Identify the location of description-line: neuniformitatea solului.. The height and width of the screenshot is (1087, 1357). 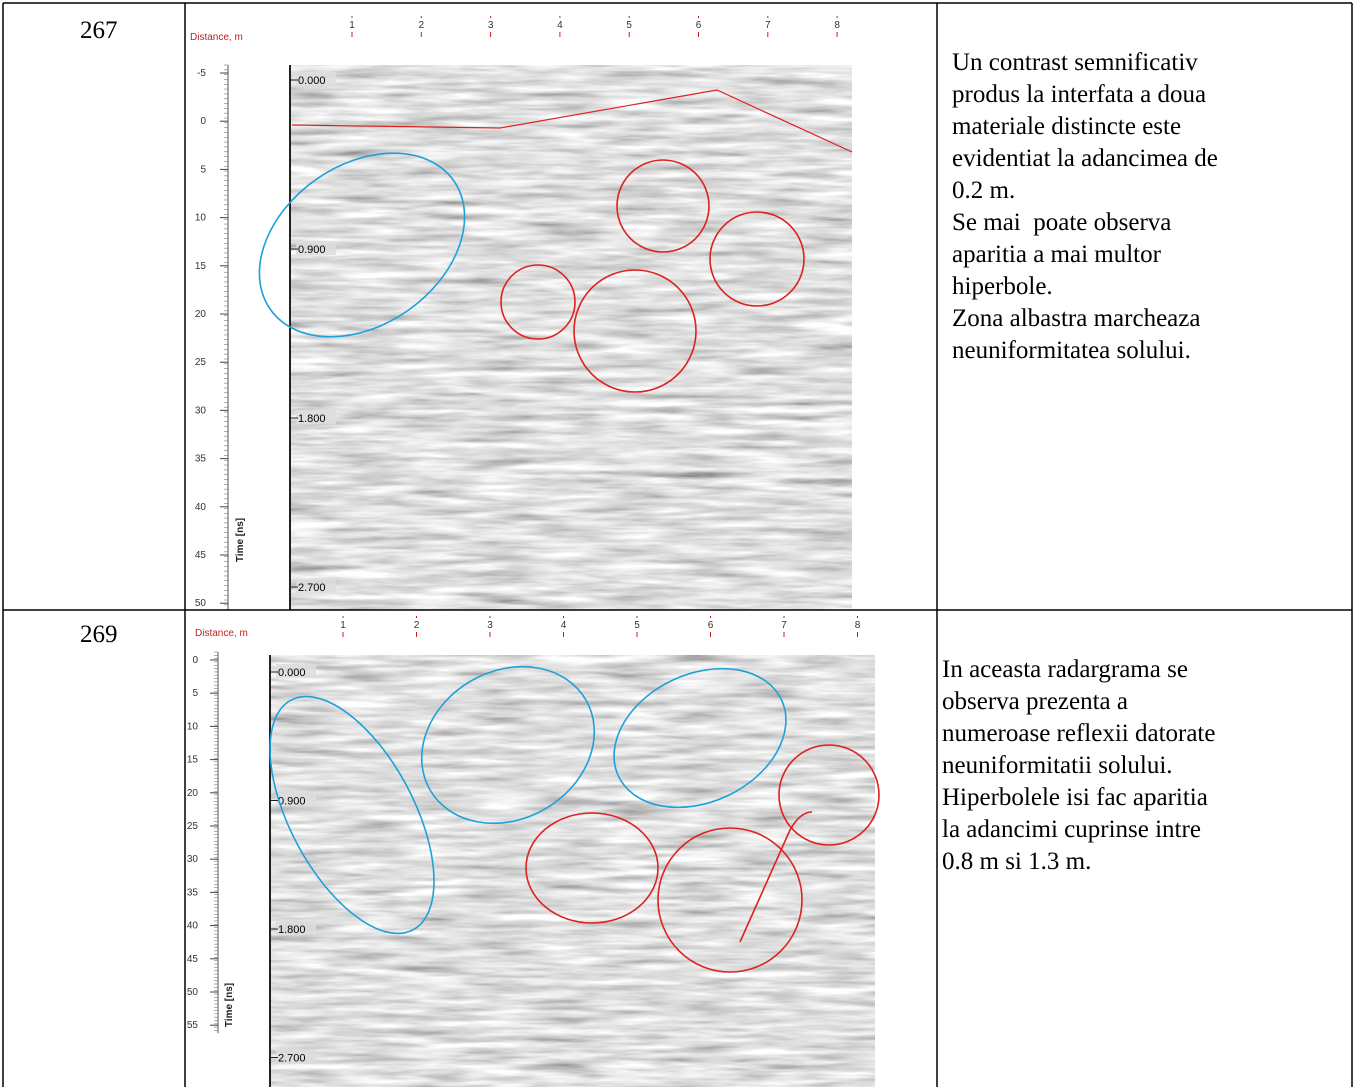
(1071, 350).